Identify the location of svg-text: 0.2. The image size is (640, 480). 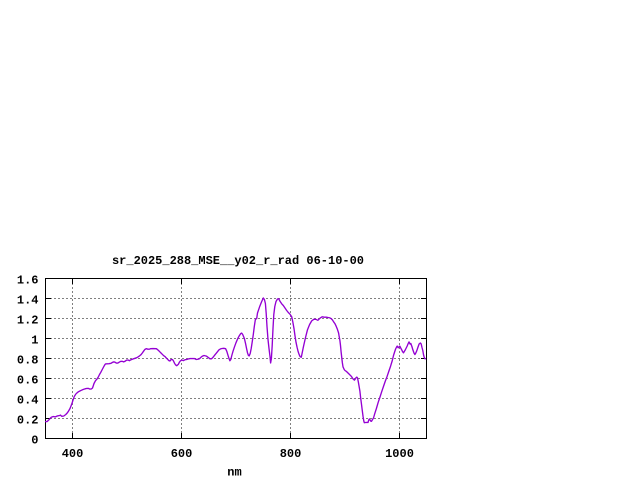
(28, 421).